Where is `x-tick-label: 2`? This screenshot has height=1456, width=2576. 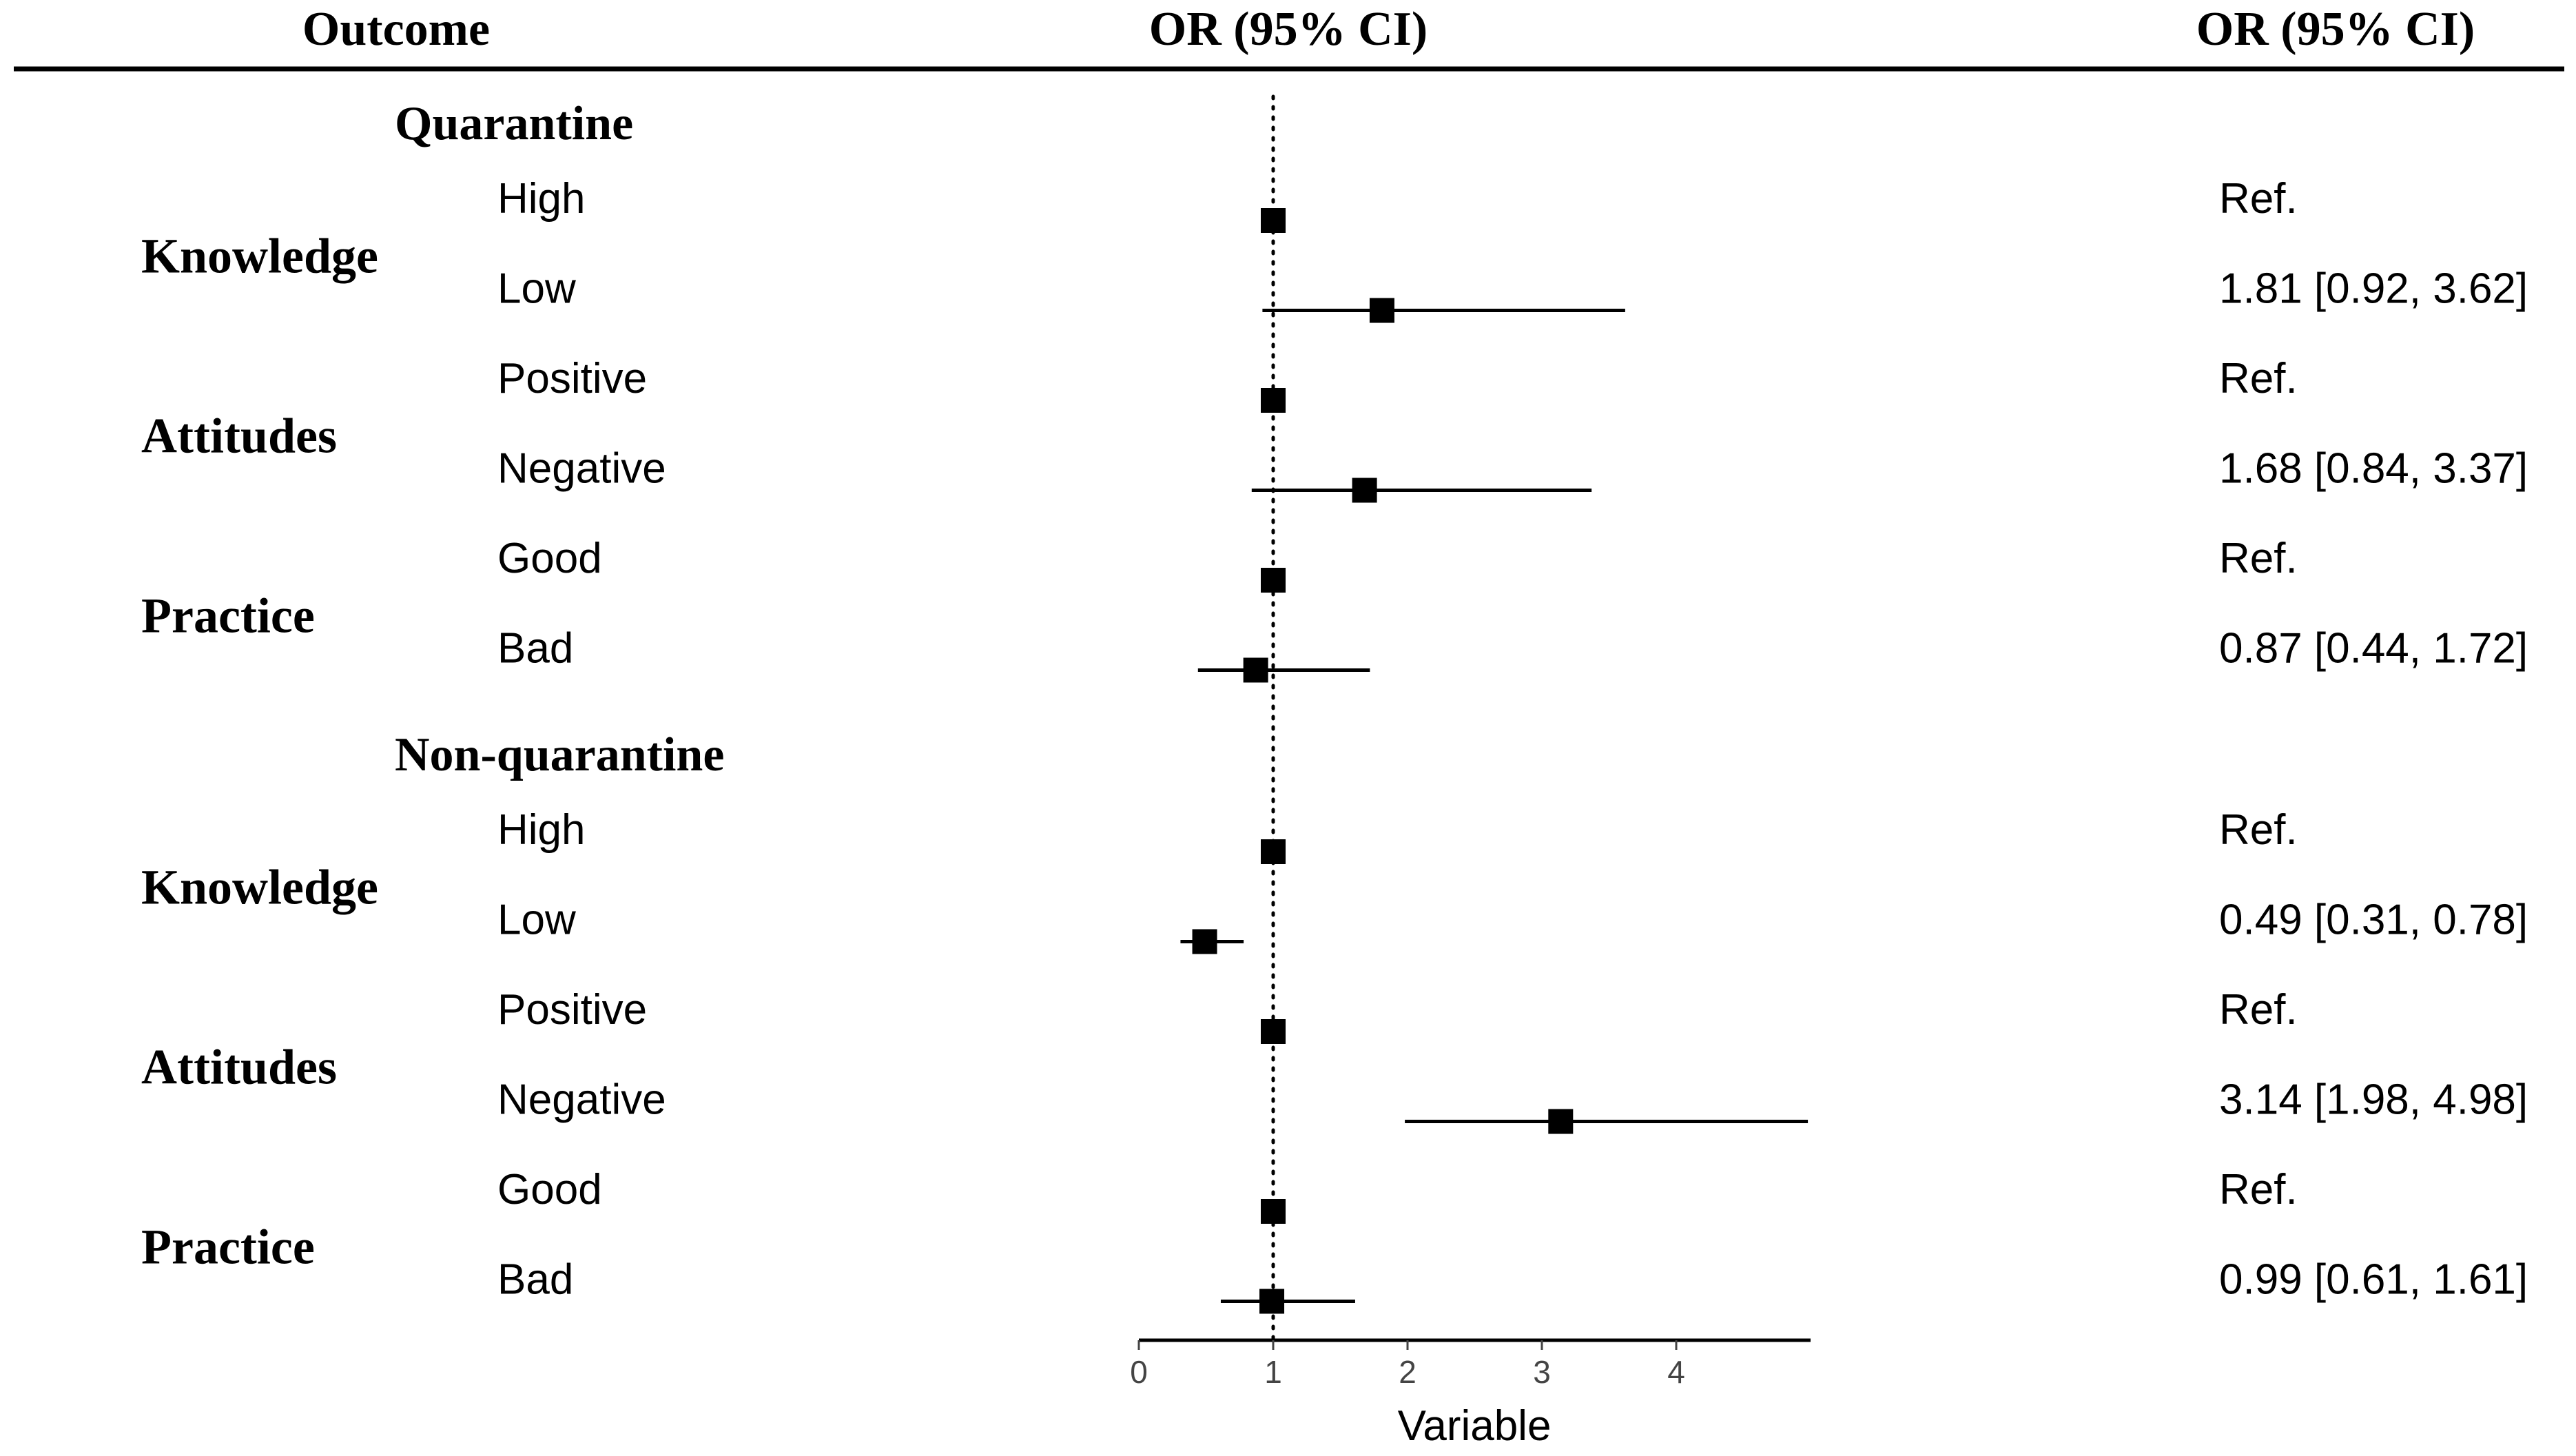
x-tick-label: 2 is located at coordinates (1407, 1372).